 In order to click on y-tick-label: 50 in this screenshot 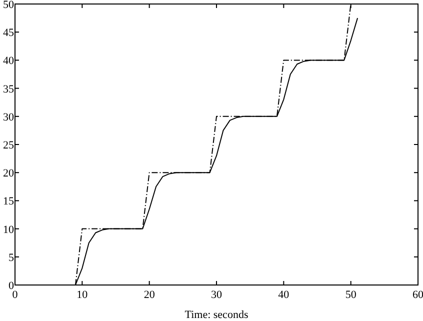, I will do `click(8, 5)`.